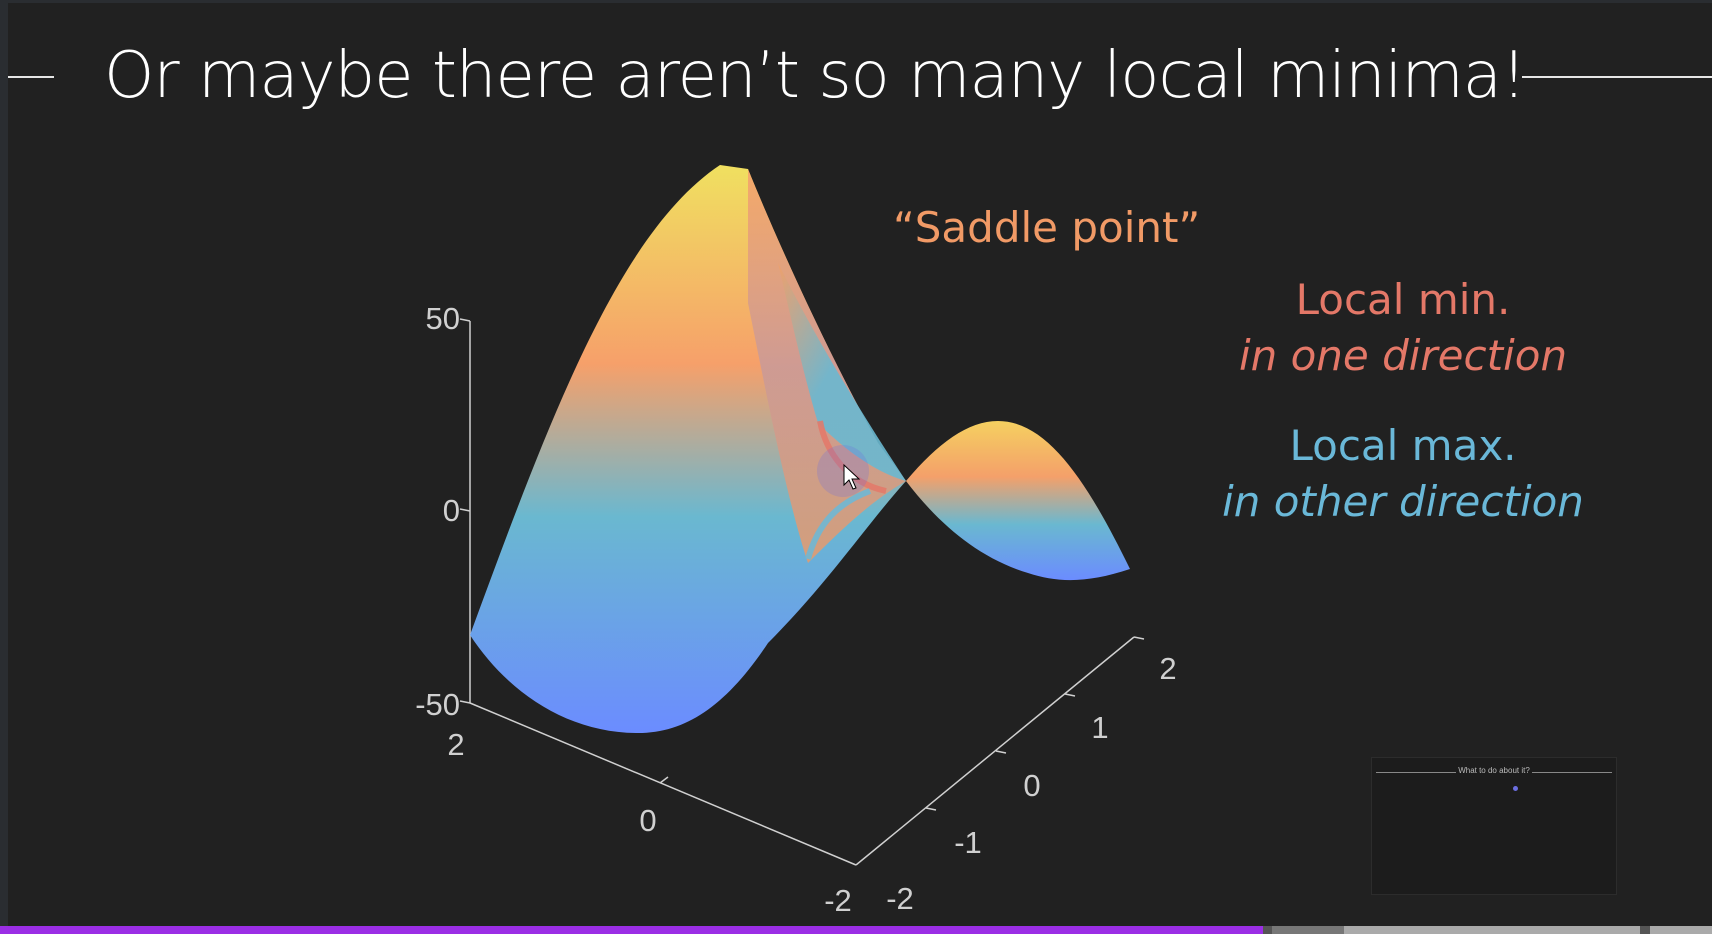  What do you see at coordinates (465, 511) in the screenshot?
I see `z-axis` at bounding box center [465, 511].